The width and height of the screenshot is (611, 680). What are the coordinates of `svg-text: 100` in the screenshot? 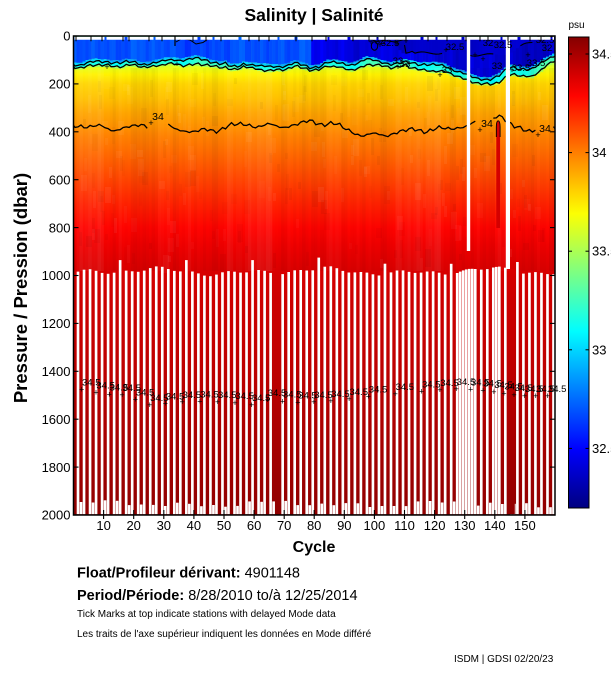 It's located at (375, 525).